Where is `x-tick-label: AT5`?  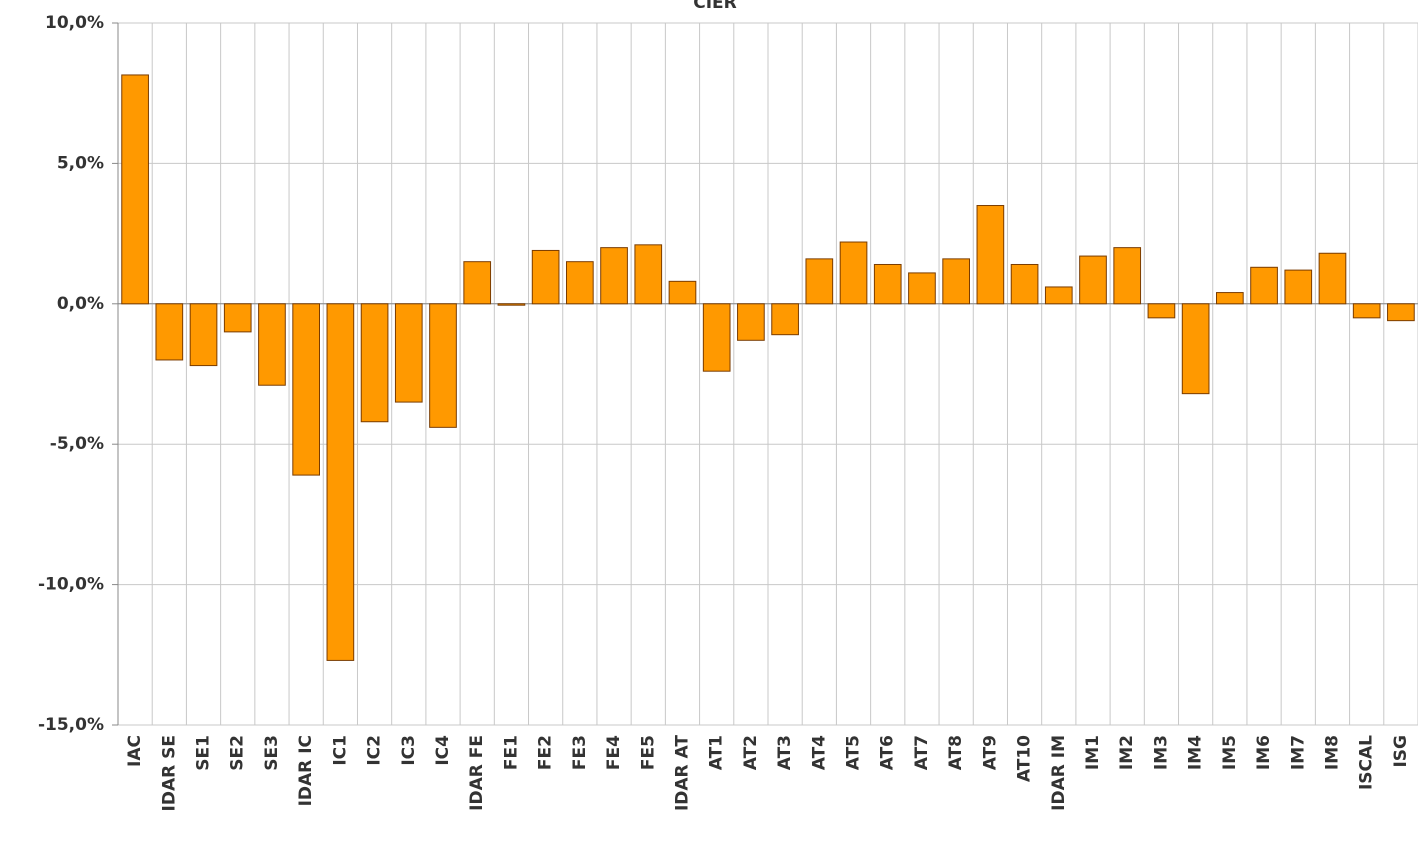 x-tick-label: AT5 is located at coordinates (854, 752).